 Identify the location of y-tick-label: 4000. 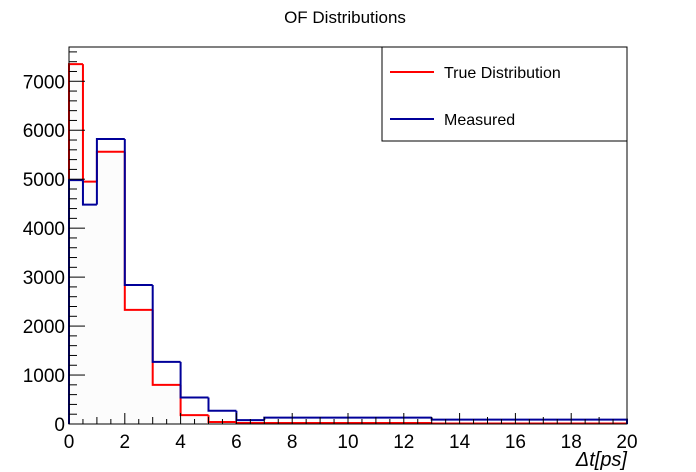
(44, 229).